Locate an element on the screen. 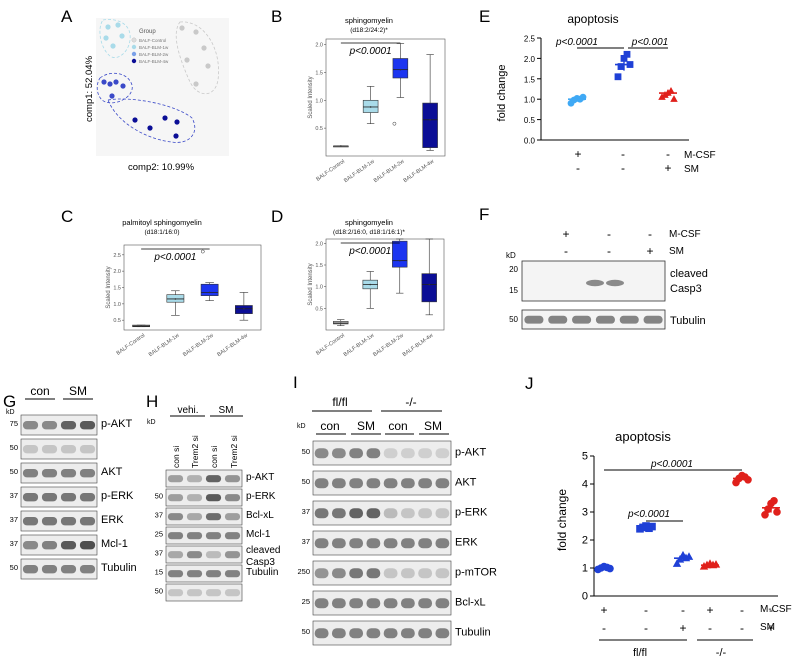 This screenshot has height=667, width=800. box-b-title-2: (d18:2/24:2)* is located at coordinates (369, 30).